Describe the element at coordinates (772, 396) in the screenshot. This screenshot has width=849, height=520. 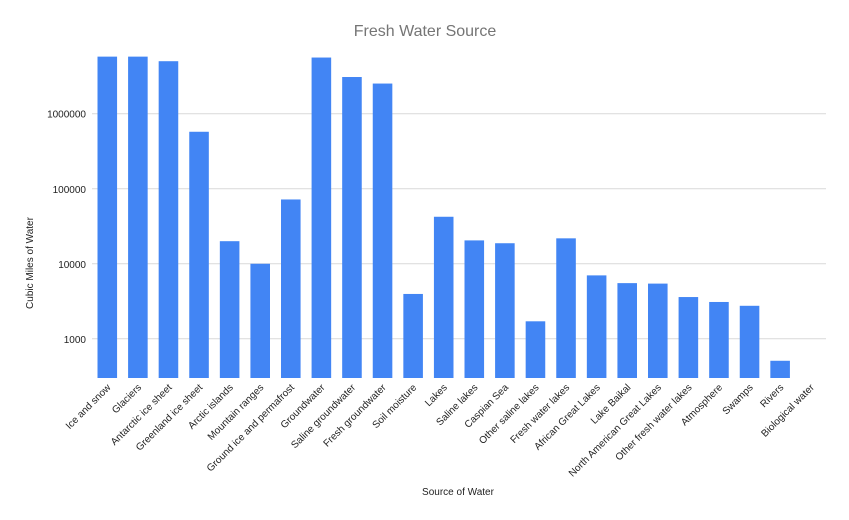
I see `x-tick-label: Rivers` at that location.